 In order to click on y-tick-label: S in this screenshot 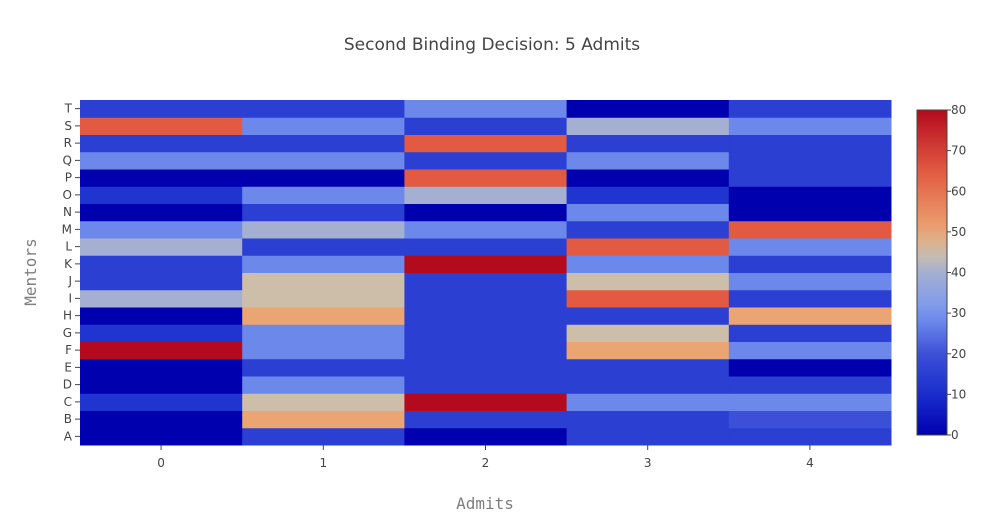, I will do `click(68, 126)`.